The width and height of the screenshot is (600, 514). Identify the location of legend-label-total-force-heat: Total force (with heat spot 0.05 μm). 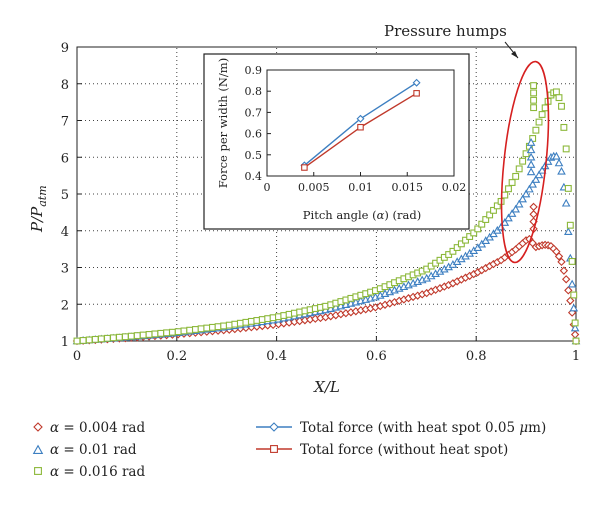
(423, 428).